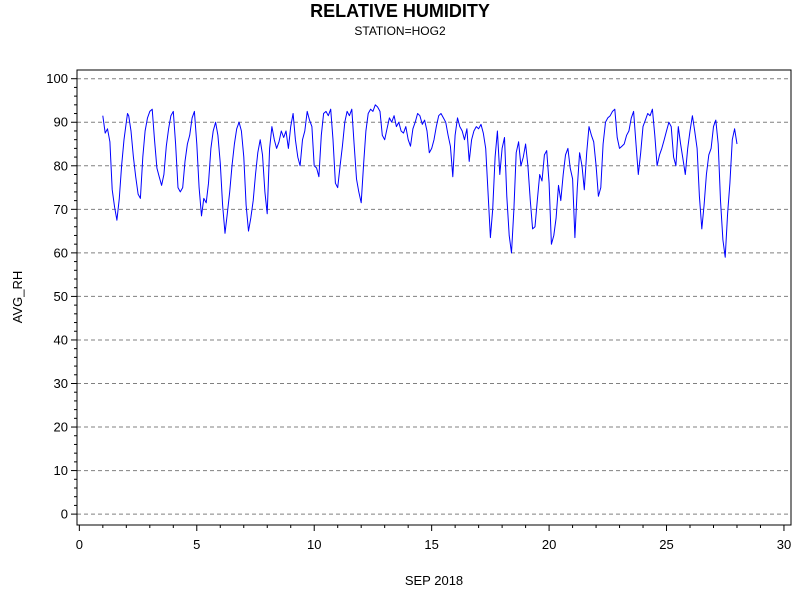 This screenshot has height=600, width=800. Describe the element at coordinates (784, 544) in the screenshot. I see `x-tick-label: 30` at that location.